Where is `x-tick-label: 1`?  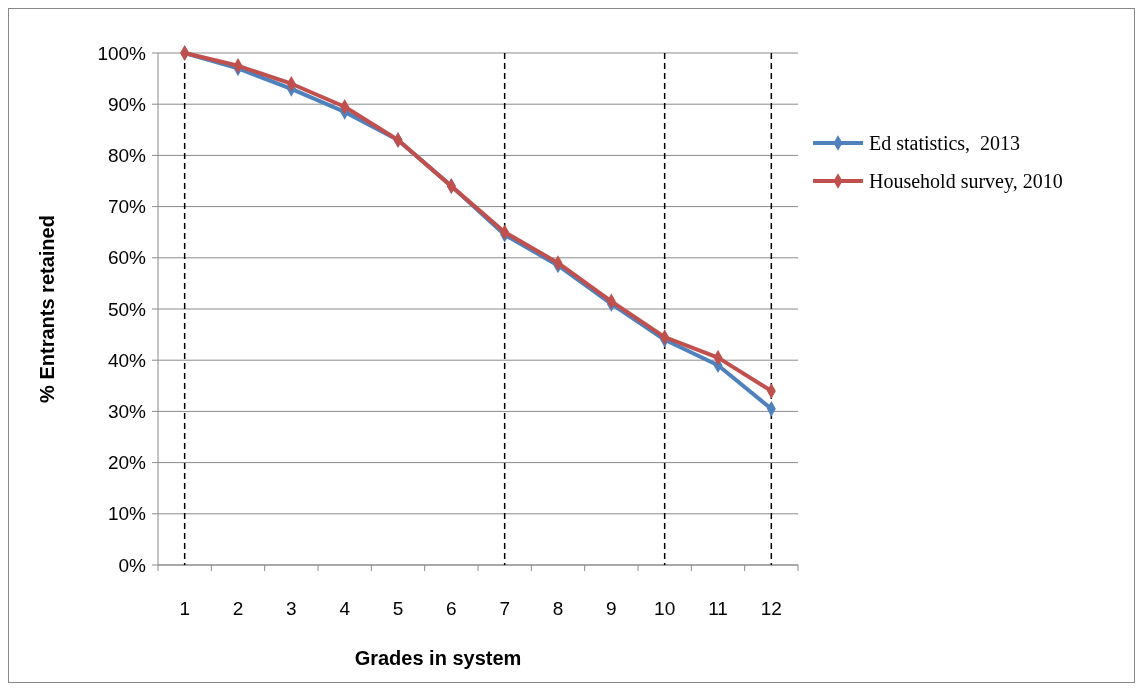 x-tick-label: 1 is located at coordinates (184, 608).